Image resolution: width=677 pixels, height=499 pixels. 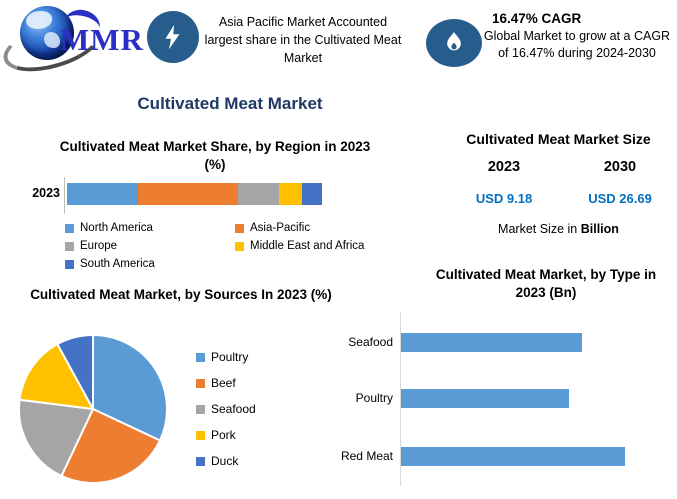 I want to click on market-size-year-2030: 2030, so click(x=620, y=167).